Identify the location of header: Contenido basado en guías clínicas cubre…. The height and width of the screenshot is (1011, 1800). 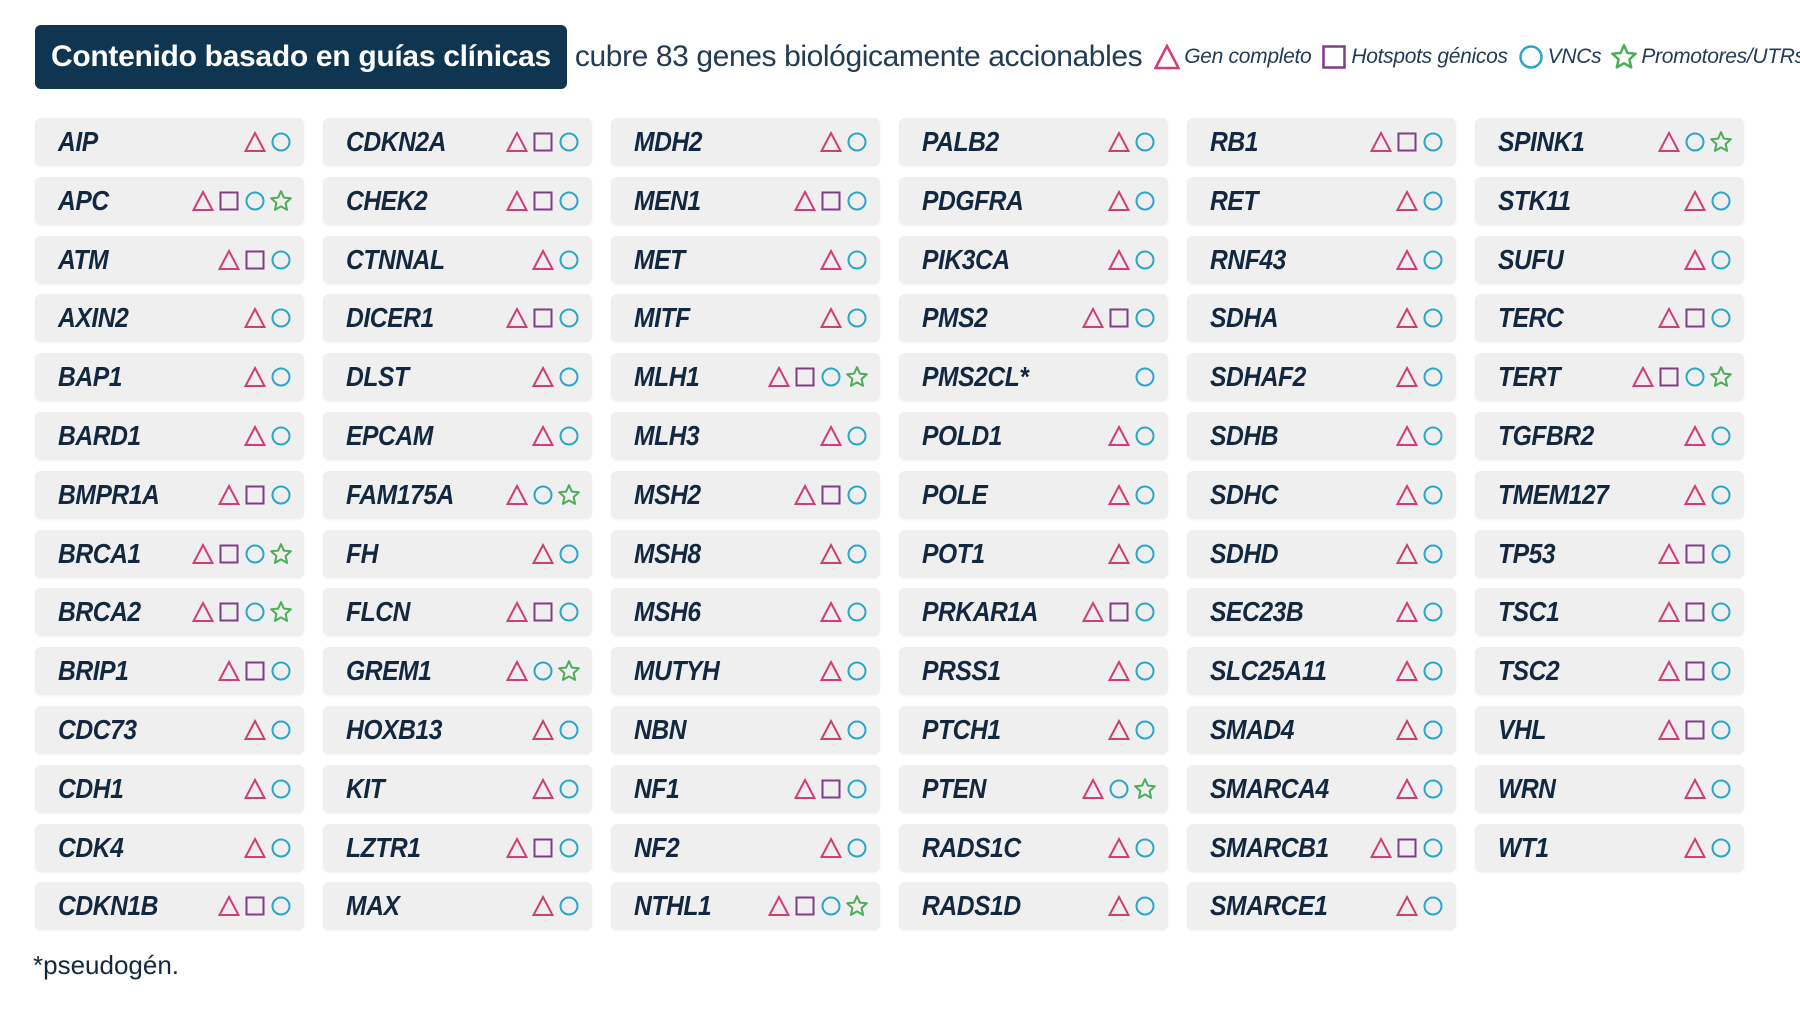
(917, 57).